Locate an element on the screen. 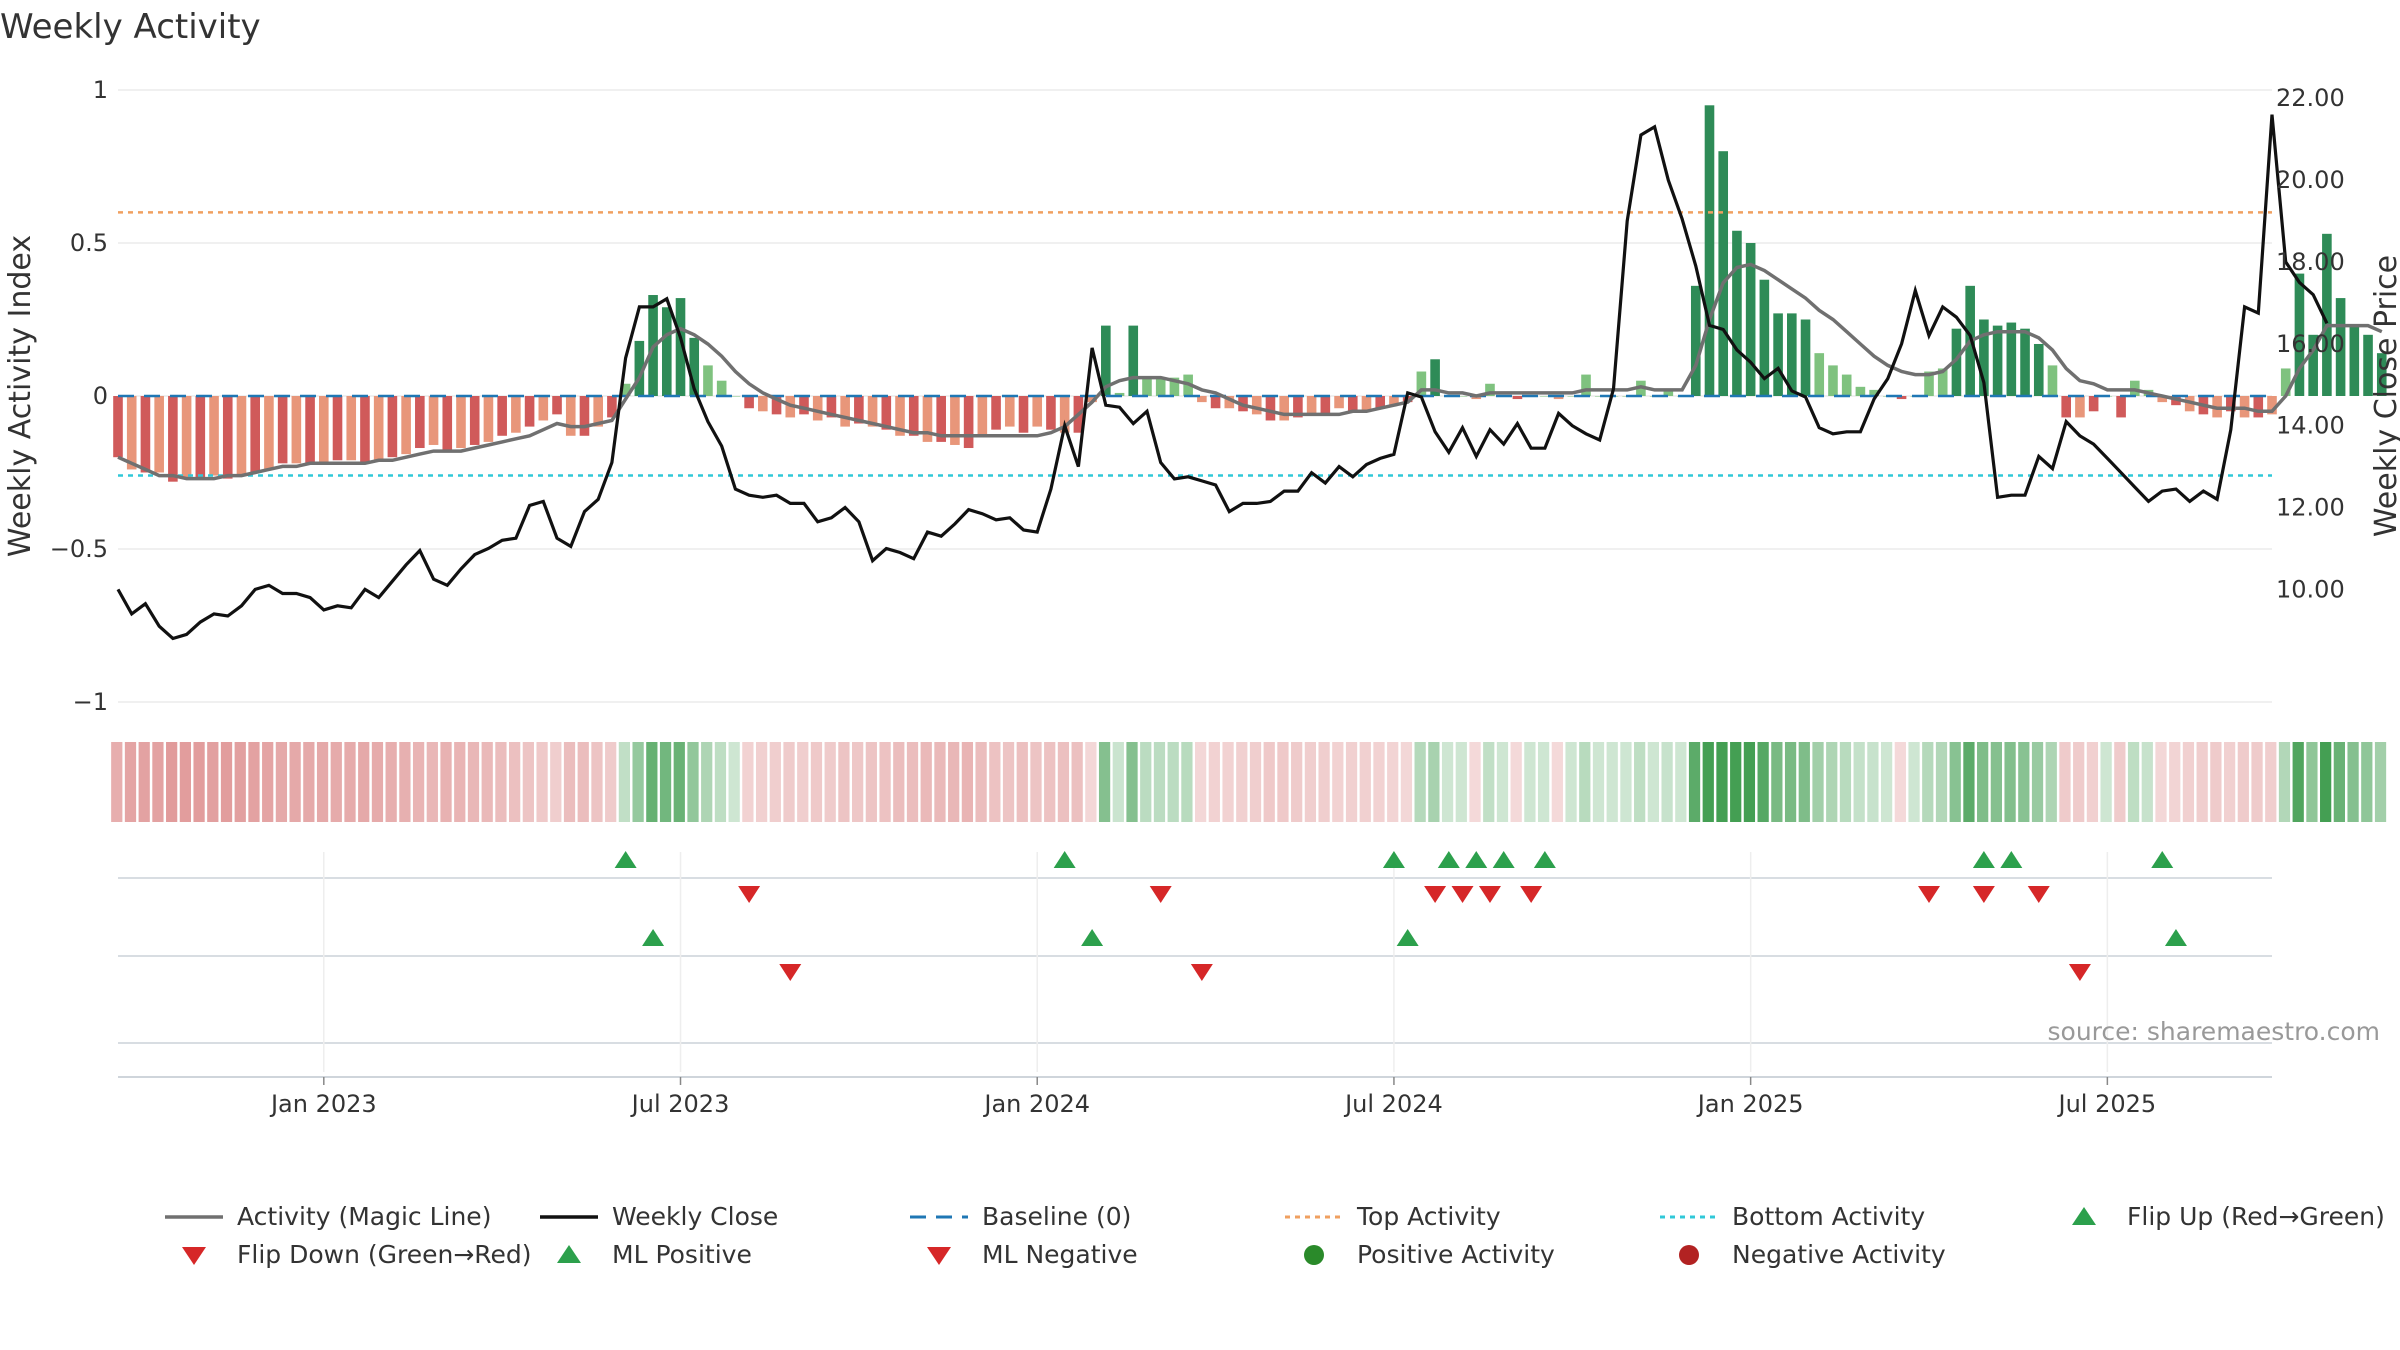 Image resolution: width=2400 pixels, height=1350 pixels. right-tick-label: 20.00 is located at coordinates (2310, 180).